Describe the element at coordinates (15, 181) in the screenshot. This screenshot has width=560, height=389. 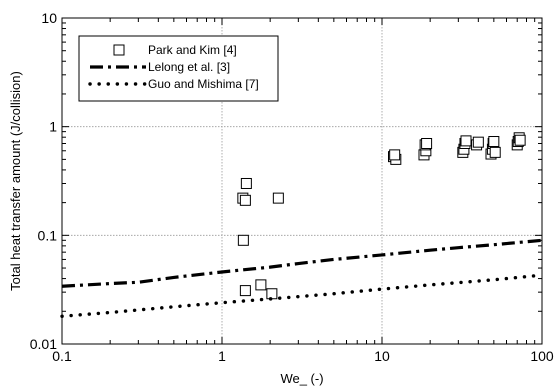
I see `y-axis-title: Total heat transfer amount (J/collision)` at that location.